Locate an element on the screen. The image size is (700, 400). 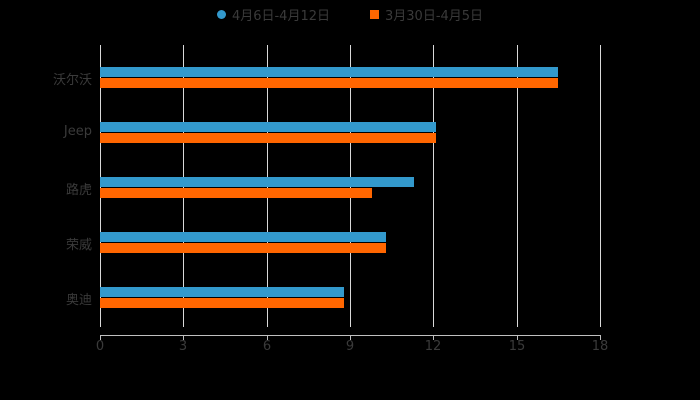
x-tick-label: 12 is located at coordinates (433, 346).